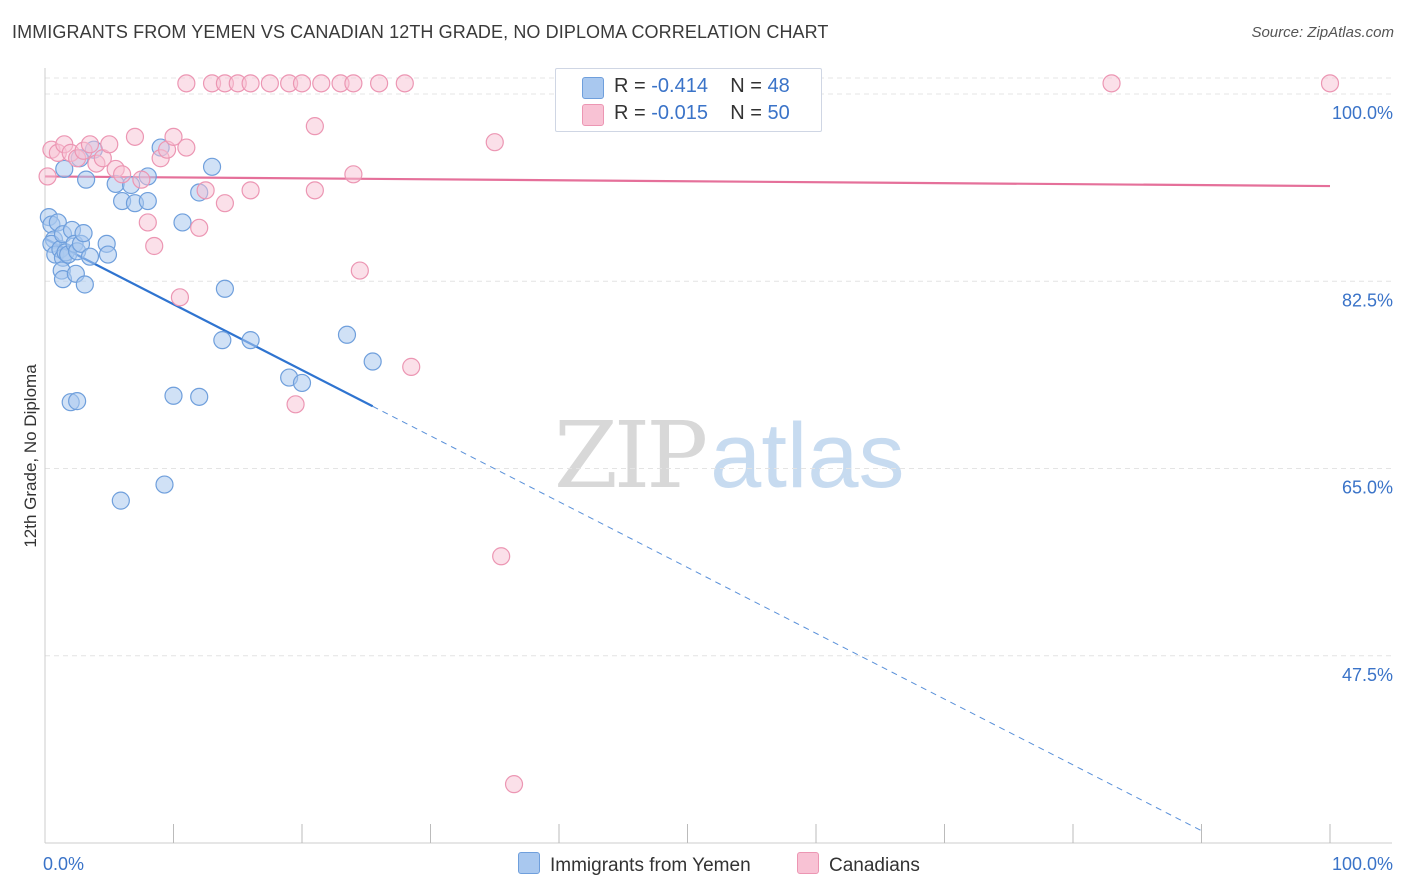 This screenshot has height=892, width=1406. I want to click on bottom-legend-swatch-yemen, so click(529, 863).